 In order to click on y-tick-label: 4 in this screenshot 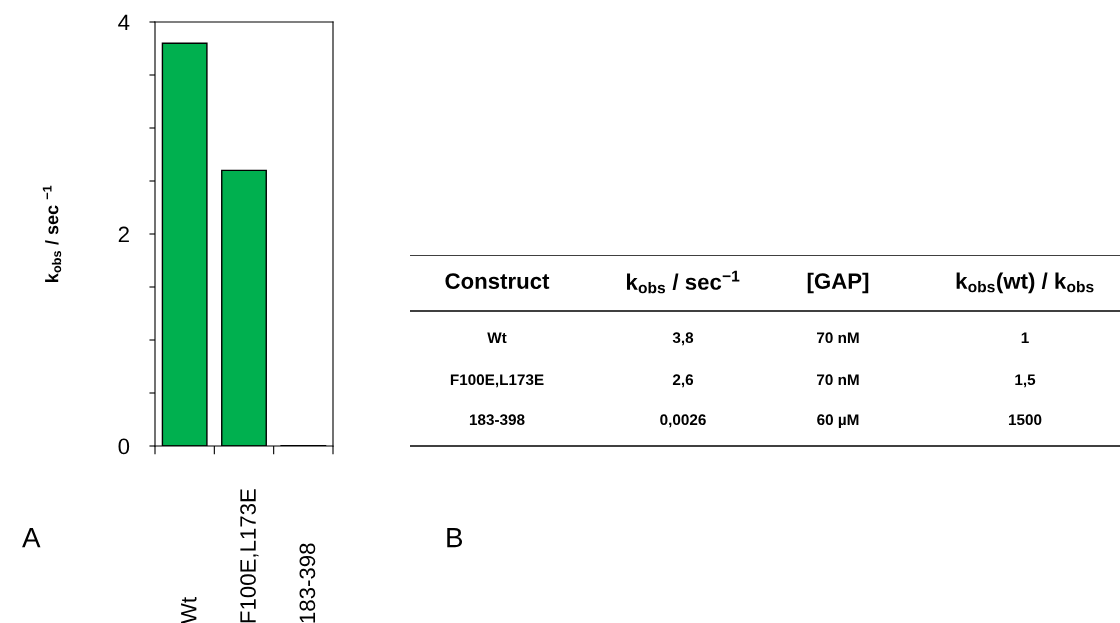, I will do `click(124, 22)`.